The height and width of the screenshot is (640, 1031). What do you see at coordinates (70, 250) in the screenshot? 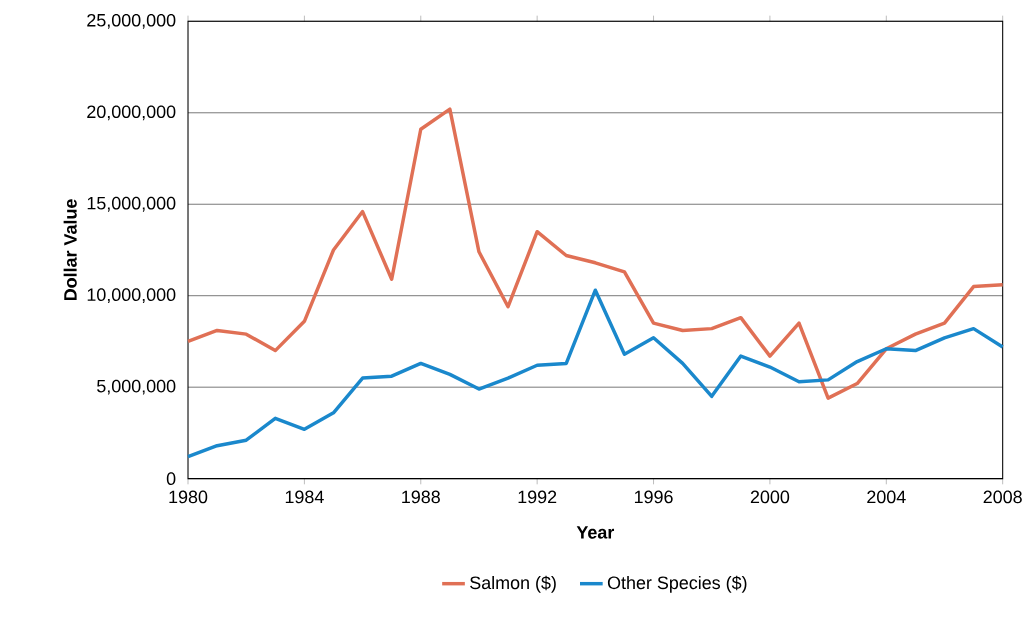
I see `y-axis-title: Dollar Value` at bounding box center [70, 250].